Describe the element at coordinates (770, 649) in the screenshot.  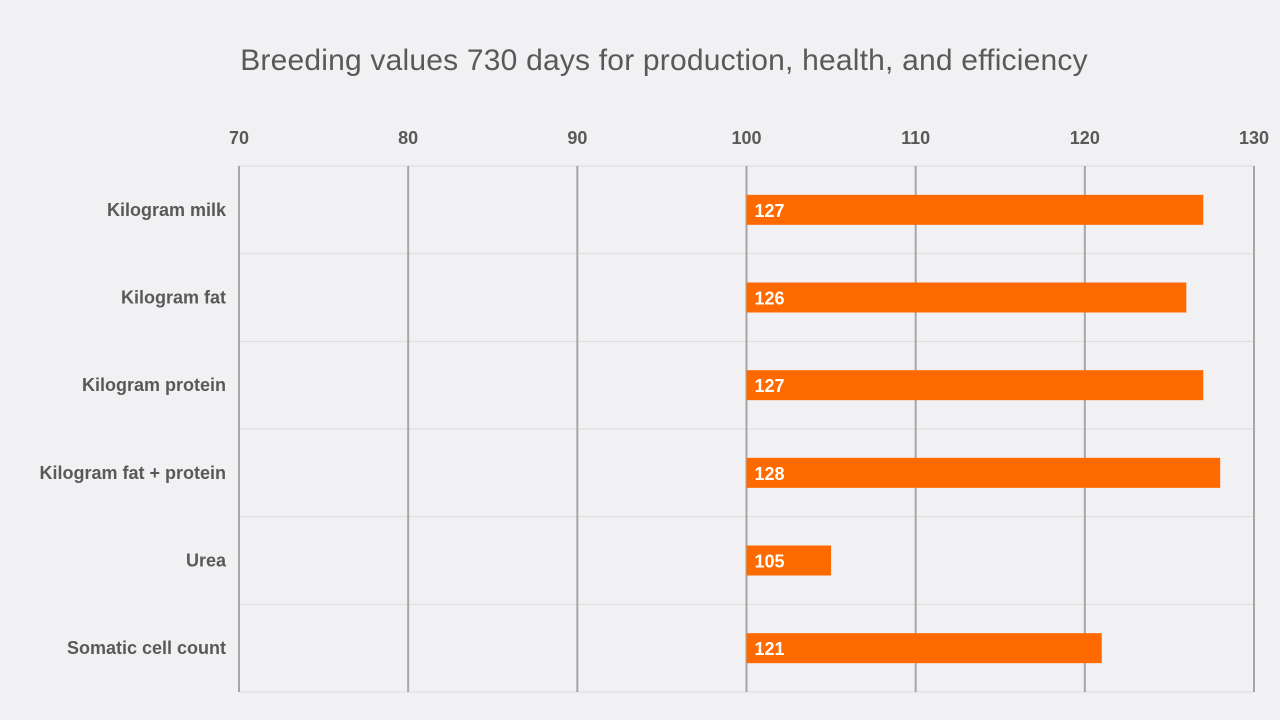
I see `bar-value-label: 121` at that location.